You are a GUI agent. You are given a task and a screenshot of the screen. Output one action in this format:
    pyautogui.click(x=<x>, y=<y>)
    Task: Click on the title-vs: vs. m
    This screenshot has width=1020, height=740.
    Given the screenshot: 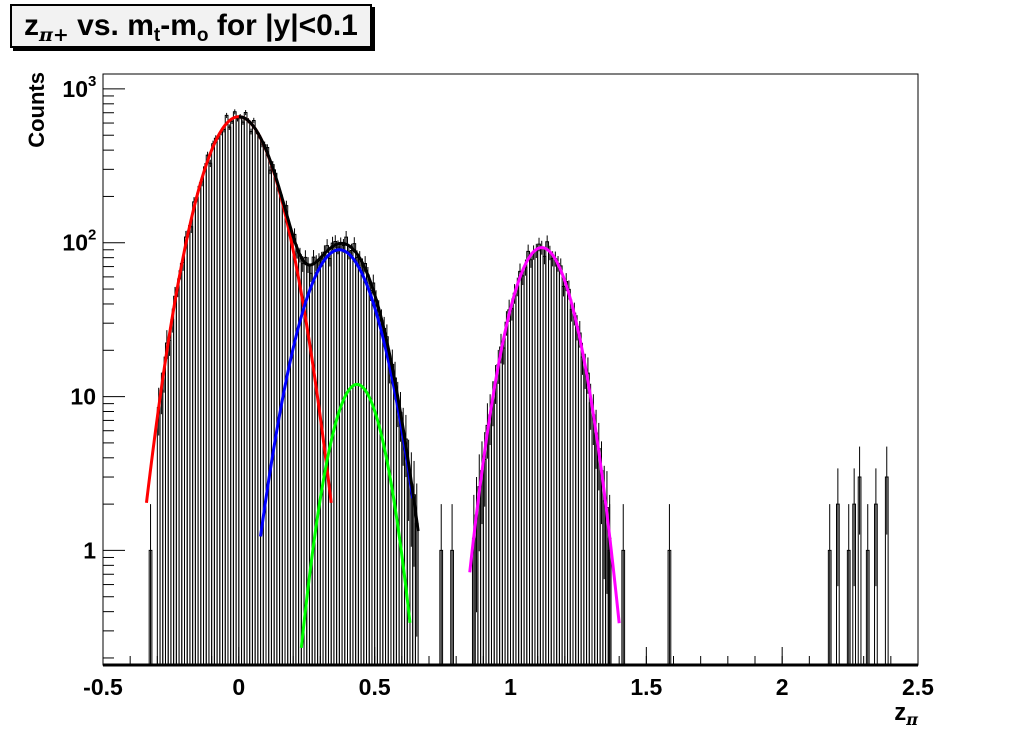 What is the action you would take?
    pyautogui.click(x=111, y=25)
    